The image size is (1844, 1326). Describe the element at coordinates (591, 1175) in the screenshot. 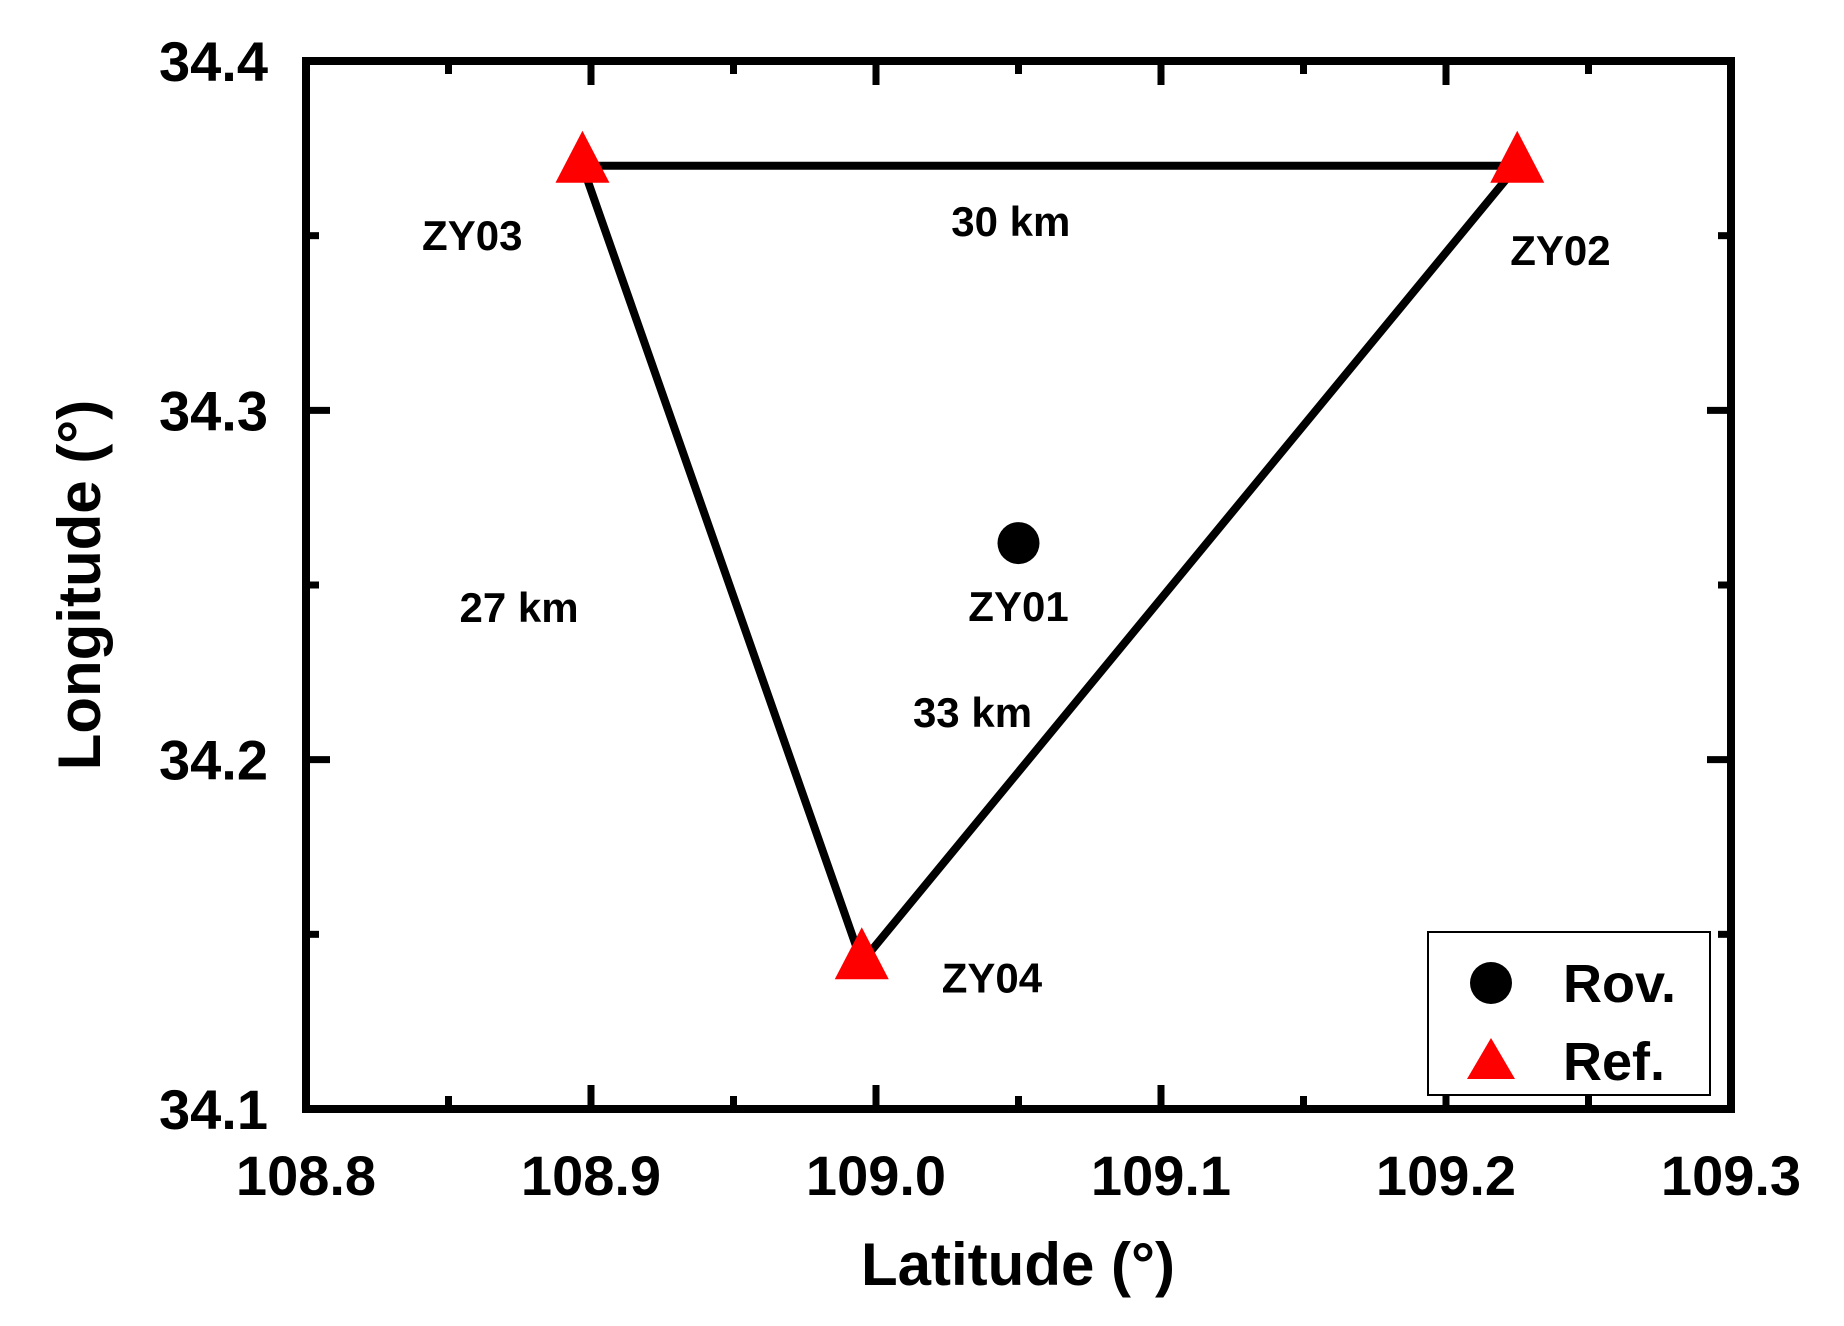

I see `x-tick-label: 108.9` at that location.